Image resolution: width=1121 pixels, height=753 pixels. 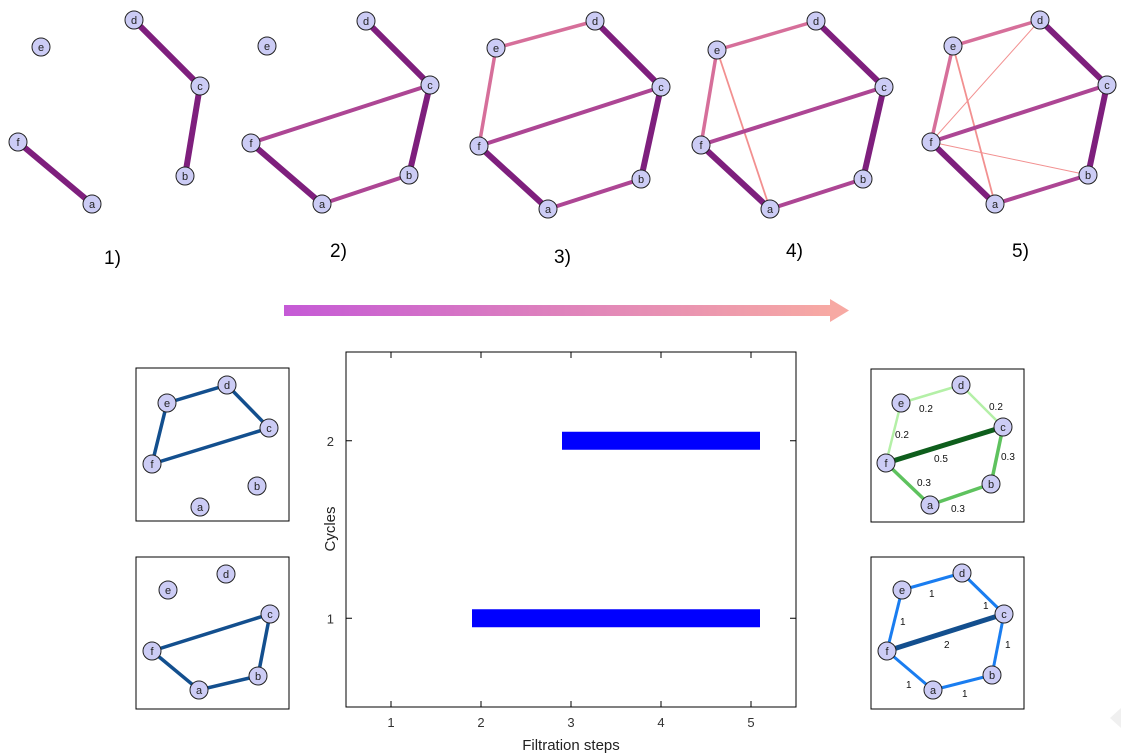 What do you see at coordinates (480, 722) in the screenshot?
I see `x-tick-label: 2` at bounding box center [480, 722].